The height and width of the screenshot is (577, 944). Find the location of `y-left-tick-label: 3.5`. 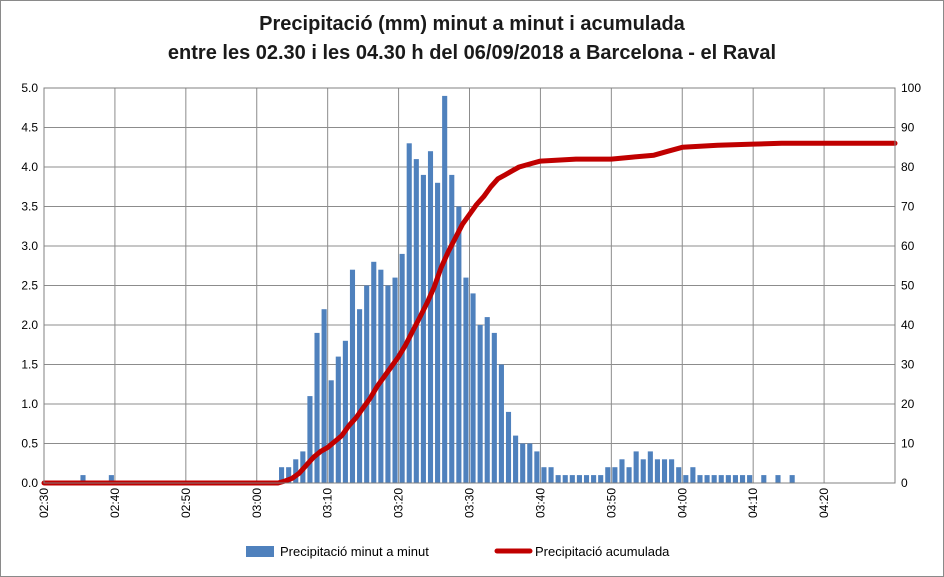

y-left-tick-label: 3.5 is located at coordinates (29, 207).